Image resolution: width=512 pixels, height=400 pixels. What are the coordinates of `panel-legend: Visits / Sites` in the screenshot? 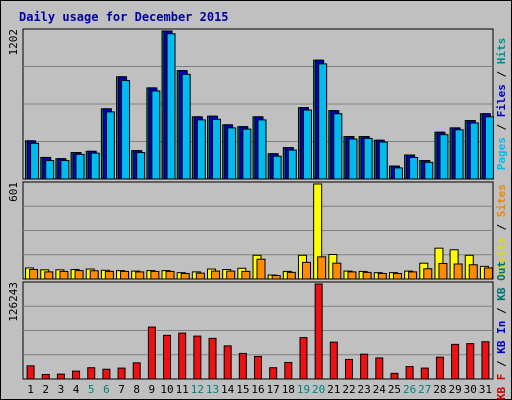 It's located at (501, 230).